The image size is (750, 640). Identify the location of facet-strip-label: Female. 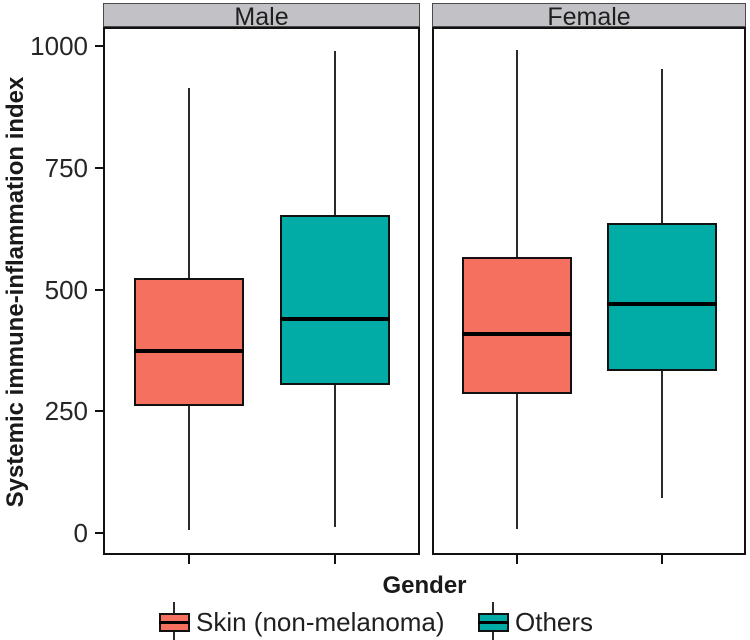
(589, 17).